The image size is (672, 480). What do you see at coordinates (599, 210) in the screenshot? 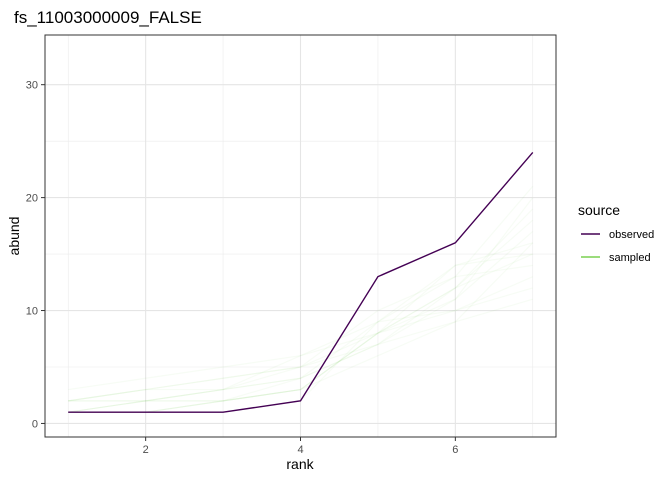
I see `legend-title: source` at bounding box center [599, 210].